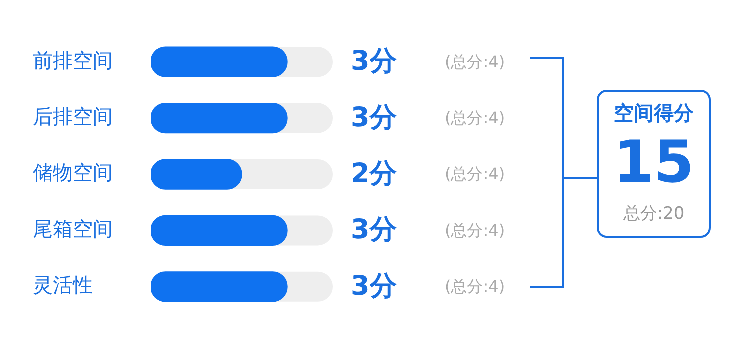 The width and height of the screenshot is (750, 339). I want to click on y-tick-label: 储物空间, so click(73, 172).